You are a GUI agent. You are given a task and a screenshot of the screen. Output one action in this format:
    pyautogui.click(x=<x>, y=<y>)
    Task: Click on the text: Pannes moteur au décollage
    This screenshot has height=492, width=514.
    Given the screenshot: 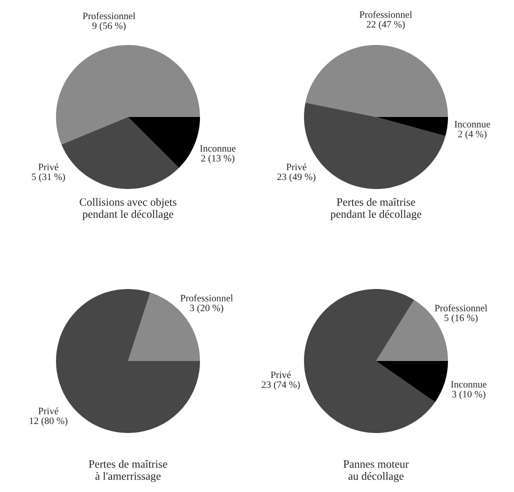 What is the action you would take?
    pyautogui.click(x=376, y=471)
    